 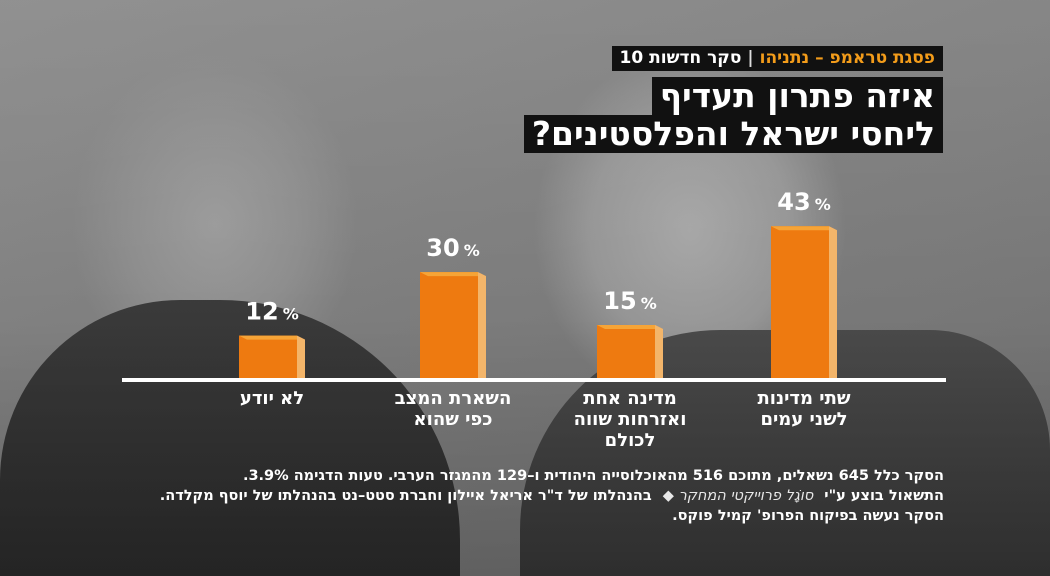 What do you see at coordinates (629, 398) in the screenshot?
I see `category-label-2-0: מדינה אחת` at bounding box center [629, 398].